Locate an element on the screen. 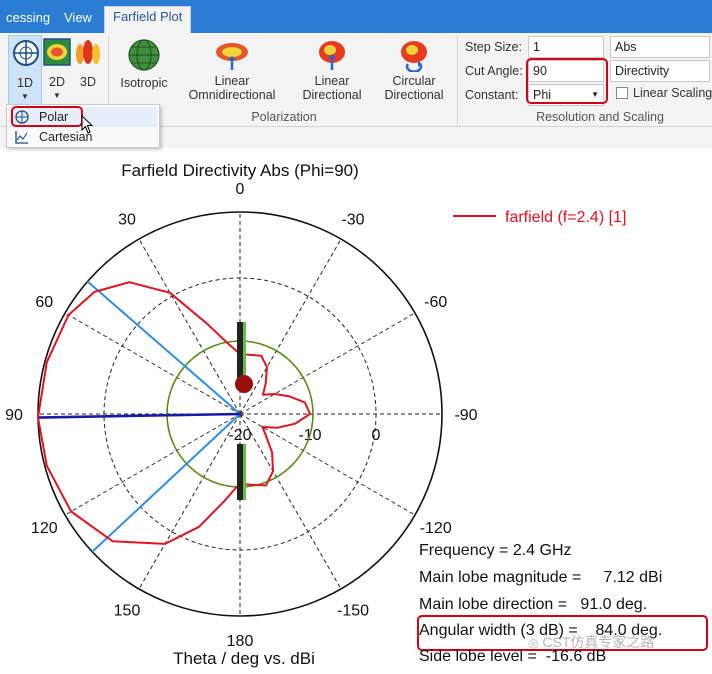 This screenshot has height=674, width=712. directional-pattern-icon is located at coordinates (332, 55).